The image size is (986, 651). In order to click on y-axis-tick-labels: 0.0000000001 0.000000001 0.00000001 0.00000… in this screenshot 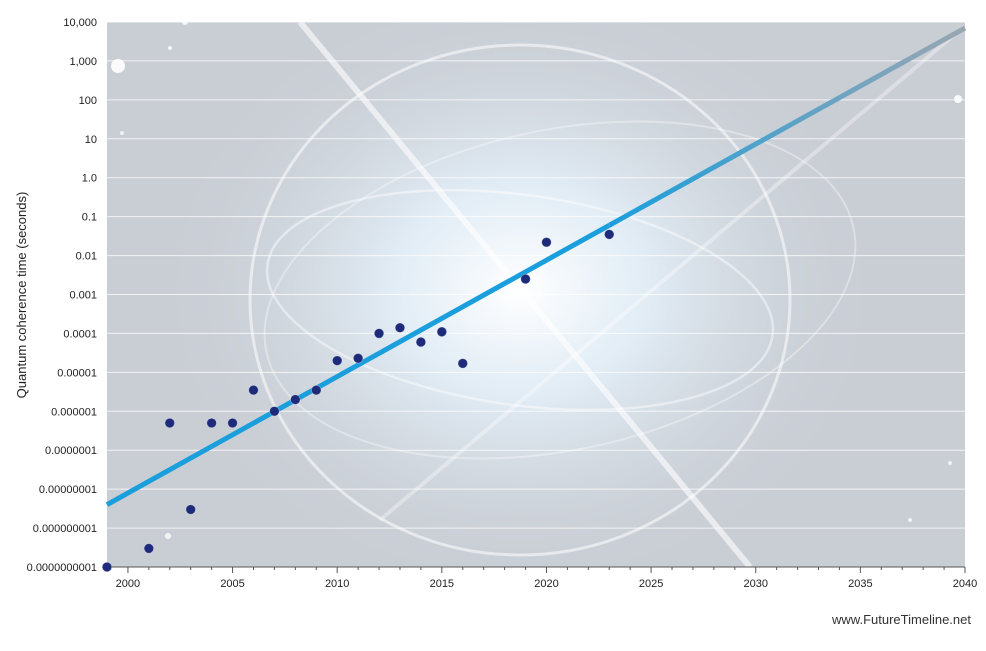, I will do `click(62, 295)`.